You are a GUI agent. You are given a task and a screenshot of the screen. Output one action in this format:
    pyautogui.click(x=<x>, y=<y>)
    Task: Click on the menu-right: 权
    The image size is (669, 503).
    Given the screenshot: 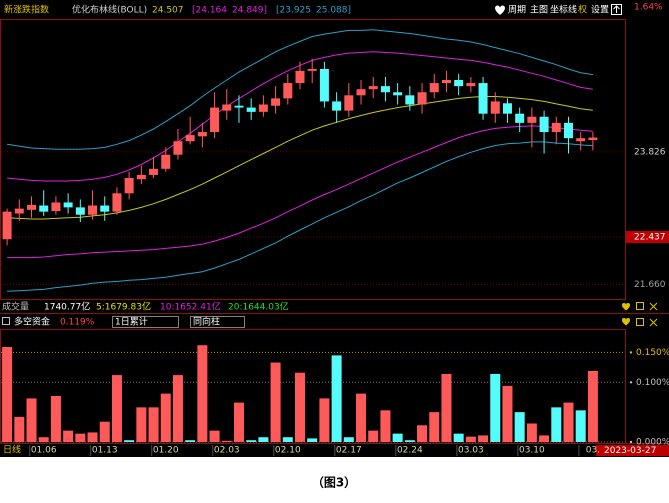 What is the action you would take?
    pyautogui.click(x=582, y=10)
    